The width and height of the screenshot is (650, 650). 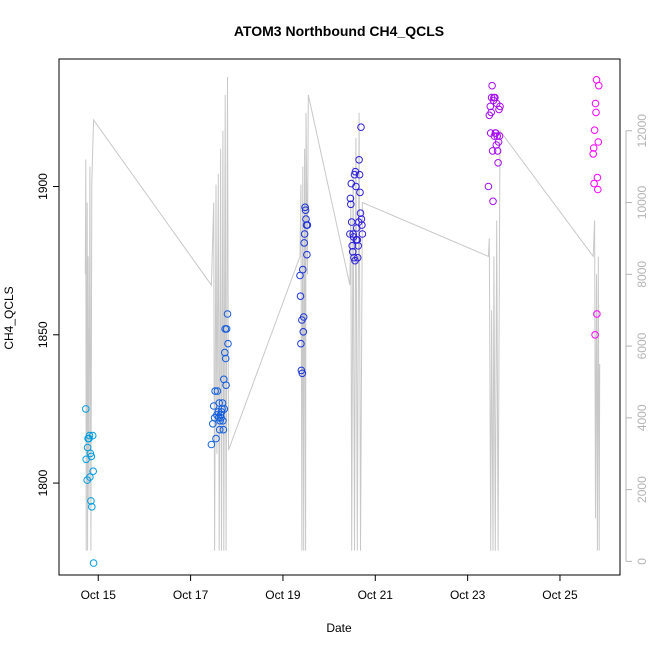 What do you see at coordinates (376, 595) in the screenshot?
I see `x-tick-label: Oct 21` at bounding box center [376, 595].